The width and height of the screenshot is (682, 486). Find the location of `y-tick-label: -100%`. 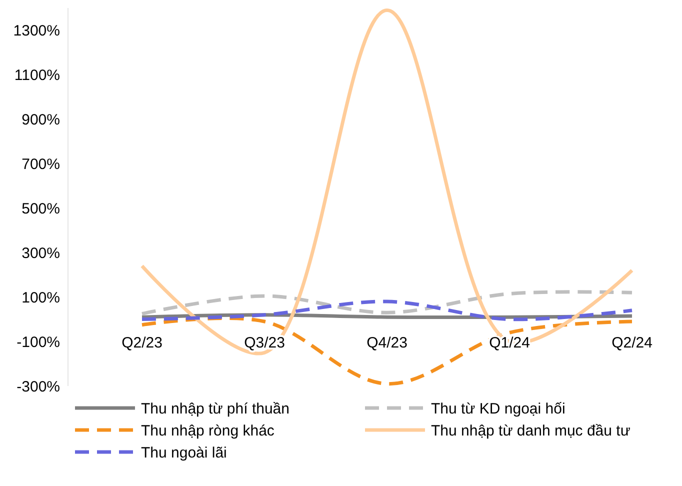

y-tick-label: -100% is located at coordinates (38, 342).